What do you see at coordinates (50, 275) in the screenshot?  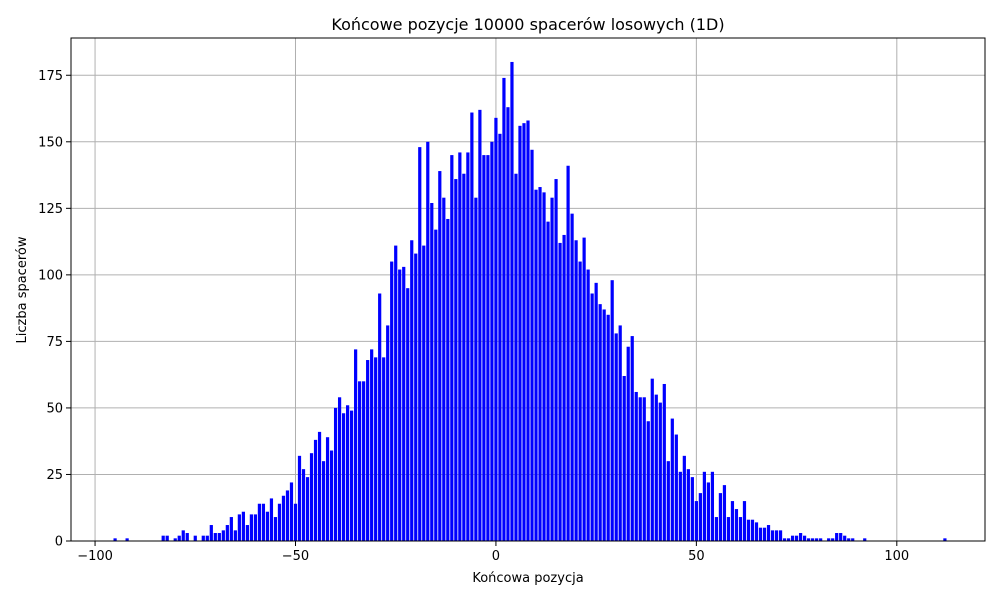 I see `y-tick-label: 100` at bounding box center [50, 275].